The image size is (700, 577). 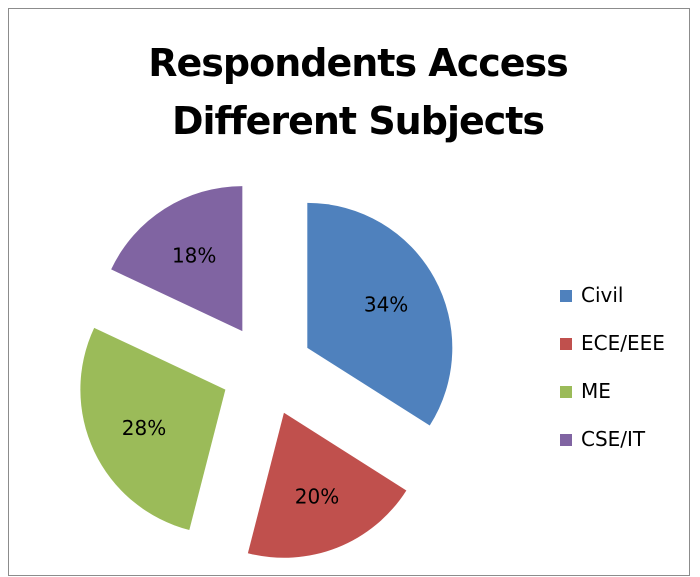 What do you see at coordinates (566, 296) in the screenshot?
I see `legend-swatch-civil` at bounding box center [566, 296].